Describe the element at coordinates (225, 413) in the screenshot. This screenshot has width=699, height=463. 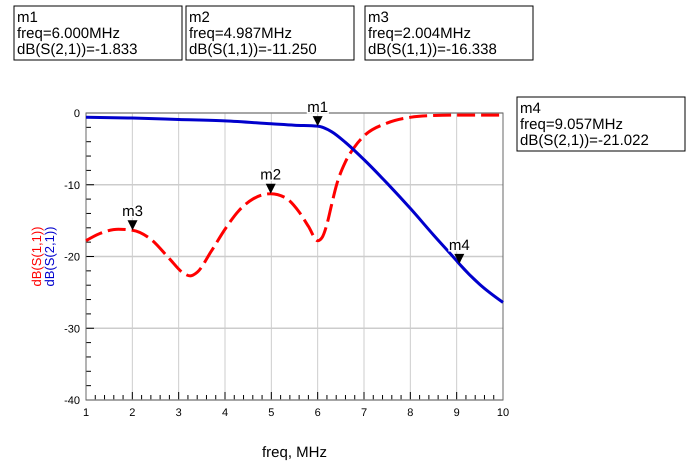
I see `x-tick-label: 4` at that location.